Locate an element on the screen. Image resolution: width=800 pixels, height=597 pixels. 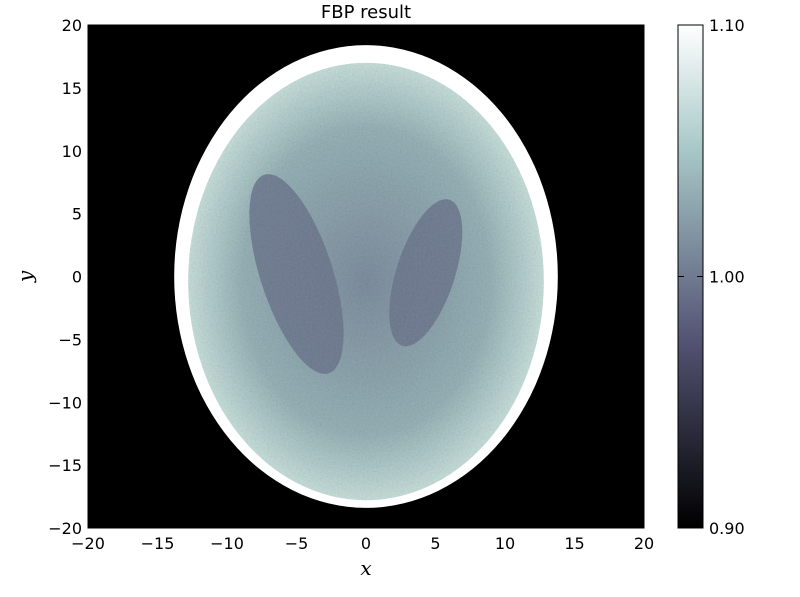
y-tick-label: 5 is located at coordinates (77, 214).